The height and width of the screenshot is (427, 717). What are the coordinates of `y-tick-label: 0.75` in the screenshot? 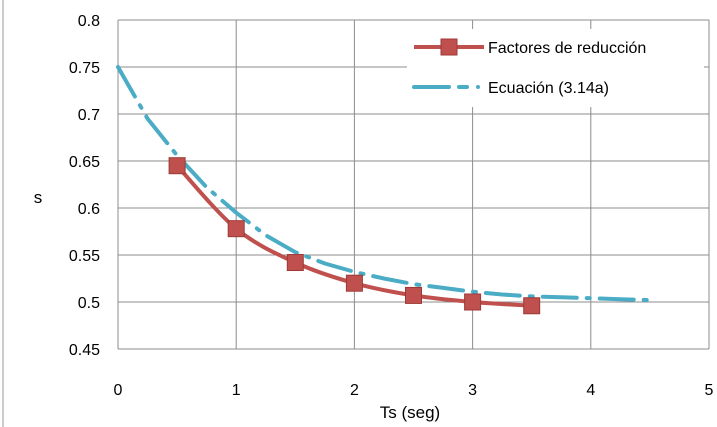 It's located at (84, 68).